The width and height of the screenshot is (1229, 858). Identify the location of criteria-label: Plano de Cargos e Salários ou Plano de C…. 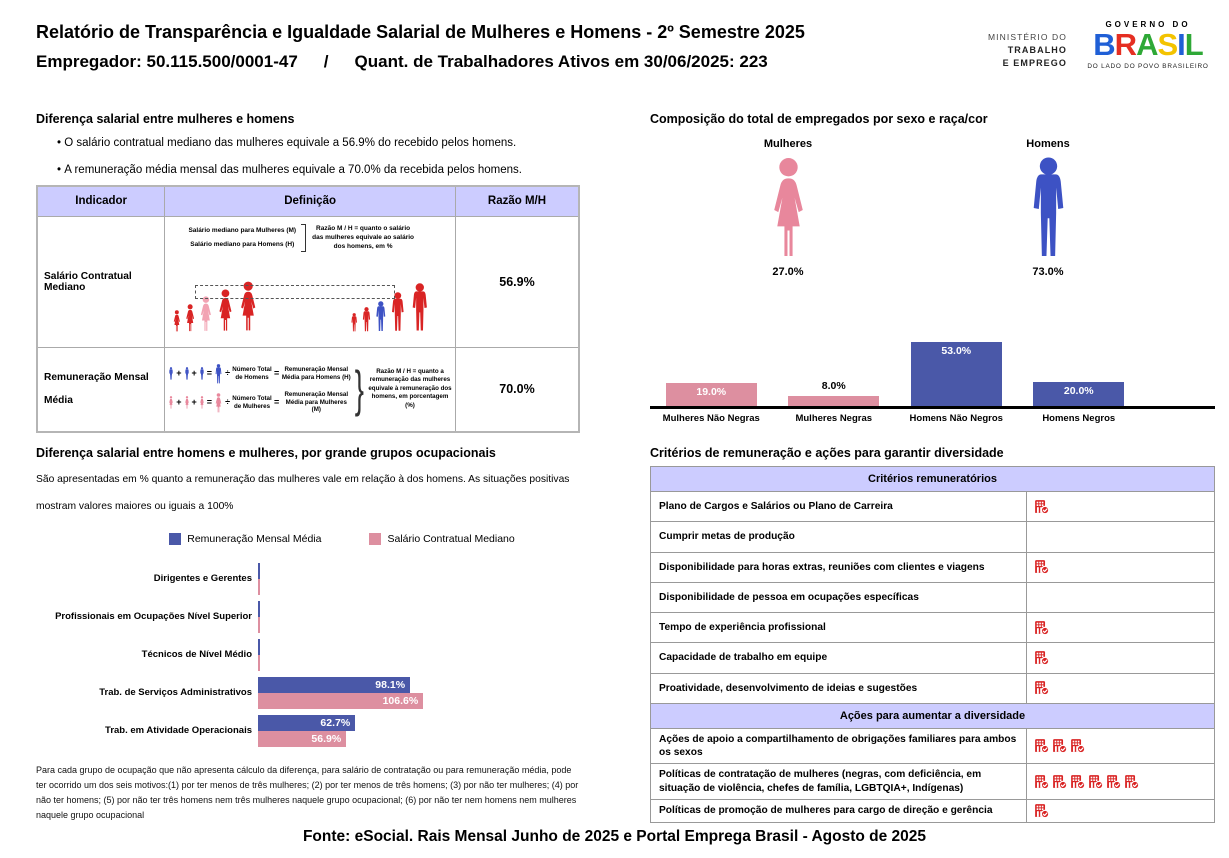
(838, 506).